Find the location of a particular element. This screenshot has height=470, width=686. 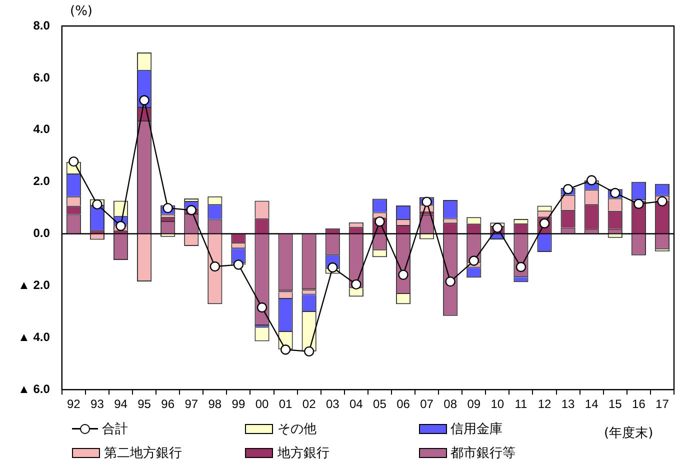

x-tick-label: 13 is located at coordinates (568, 404).